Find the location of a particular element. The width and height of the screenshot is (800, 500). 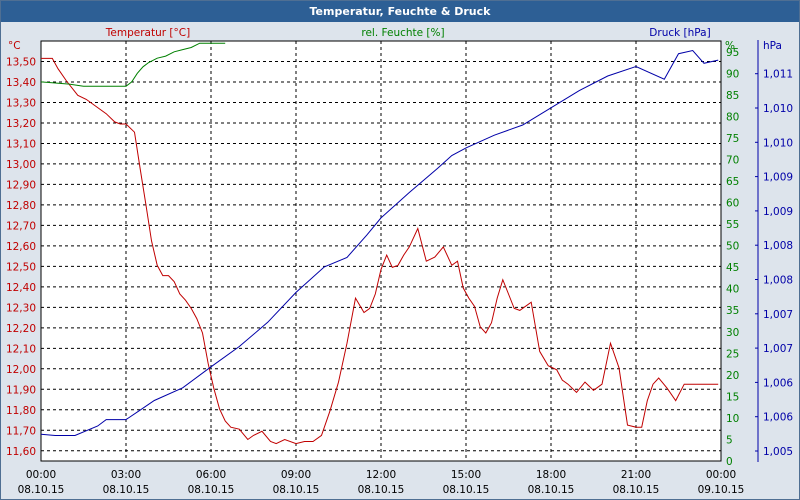

temperature-tick-label: 13,30 is located at coordinates (21, 103).